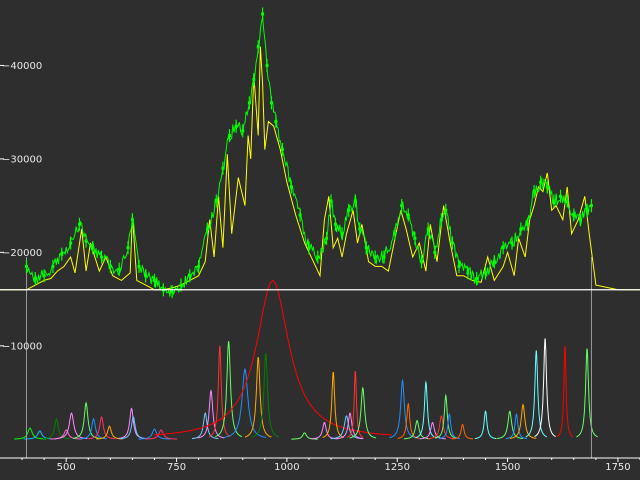  Describe the element at coordinates (22, 346) in the screenshot. I see `y-tick-label: −10000` at that location.